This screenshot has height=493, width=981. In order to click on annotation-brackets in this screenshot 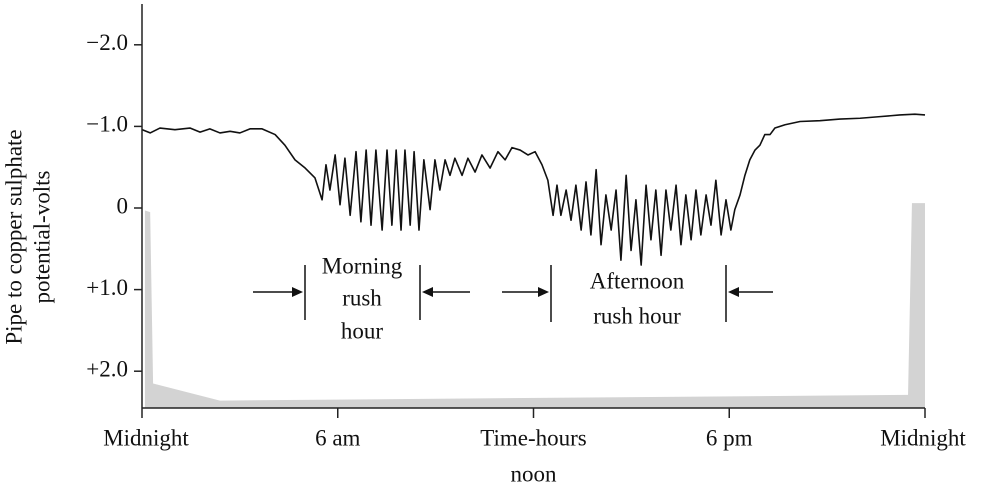, I will do `click(513, 293)`.